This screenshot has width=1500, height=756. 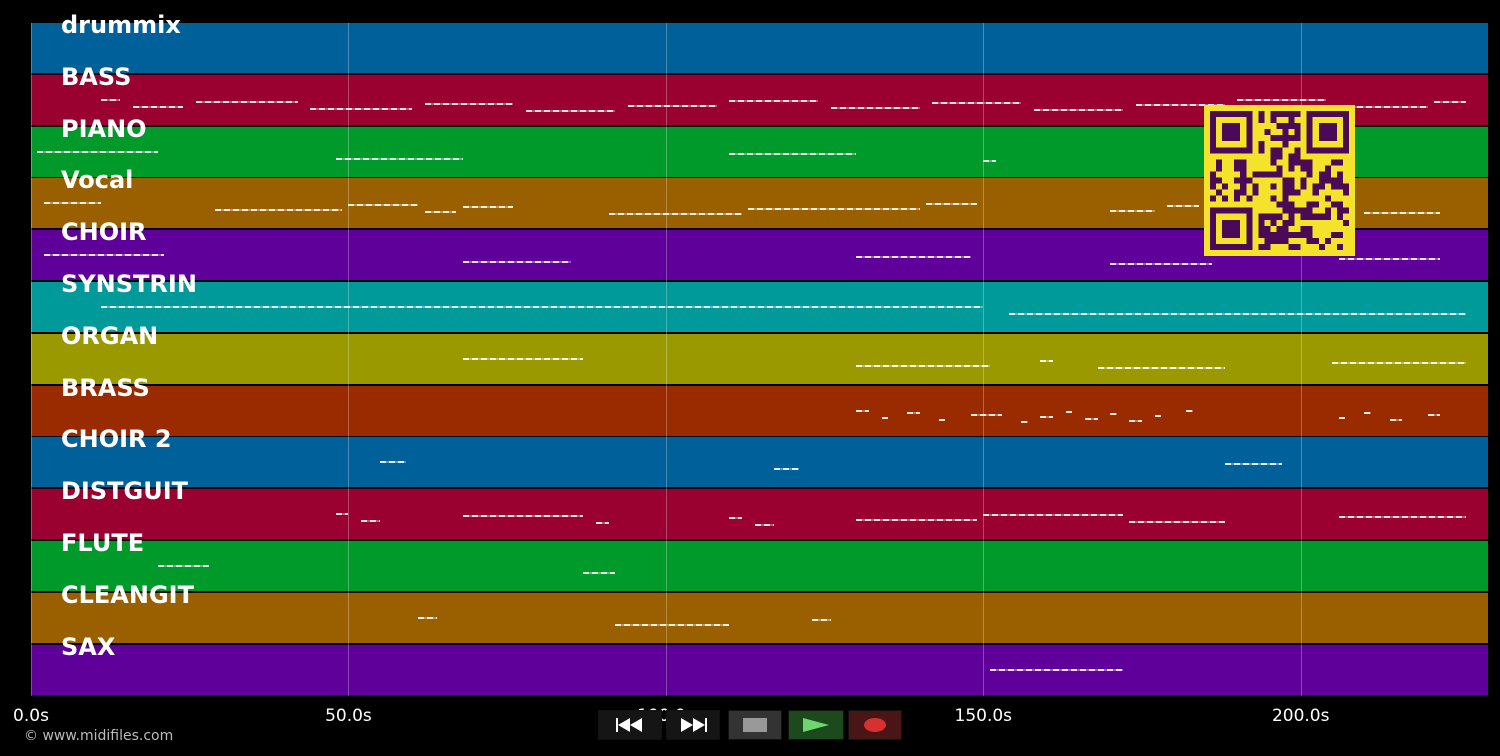 I want to click on stop-icon, so click(x=755, y=725).